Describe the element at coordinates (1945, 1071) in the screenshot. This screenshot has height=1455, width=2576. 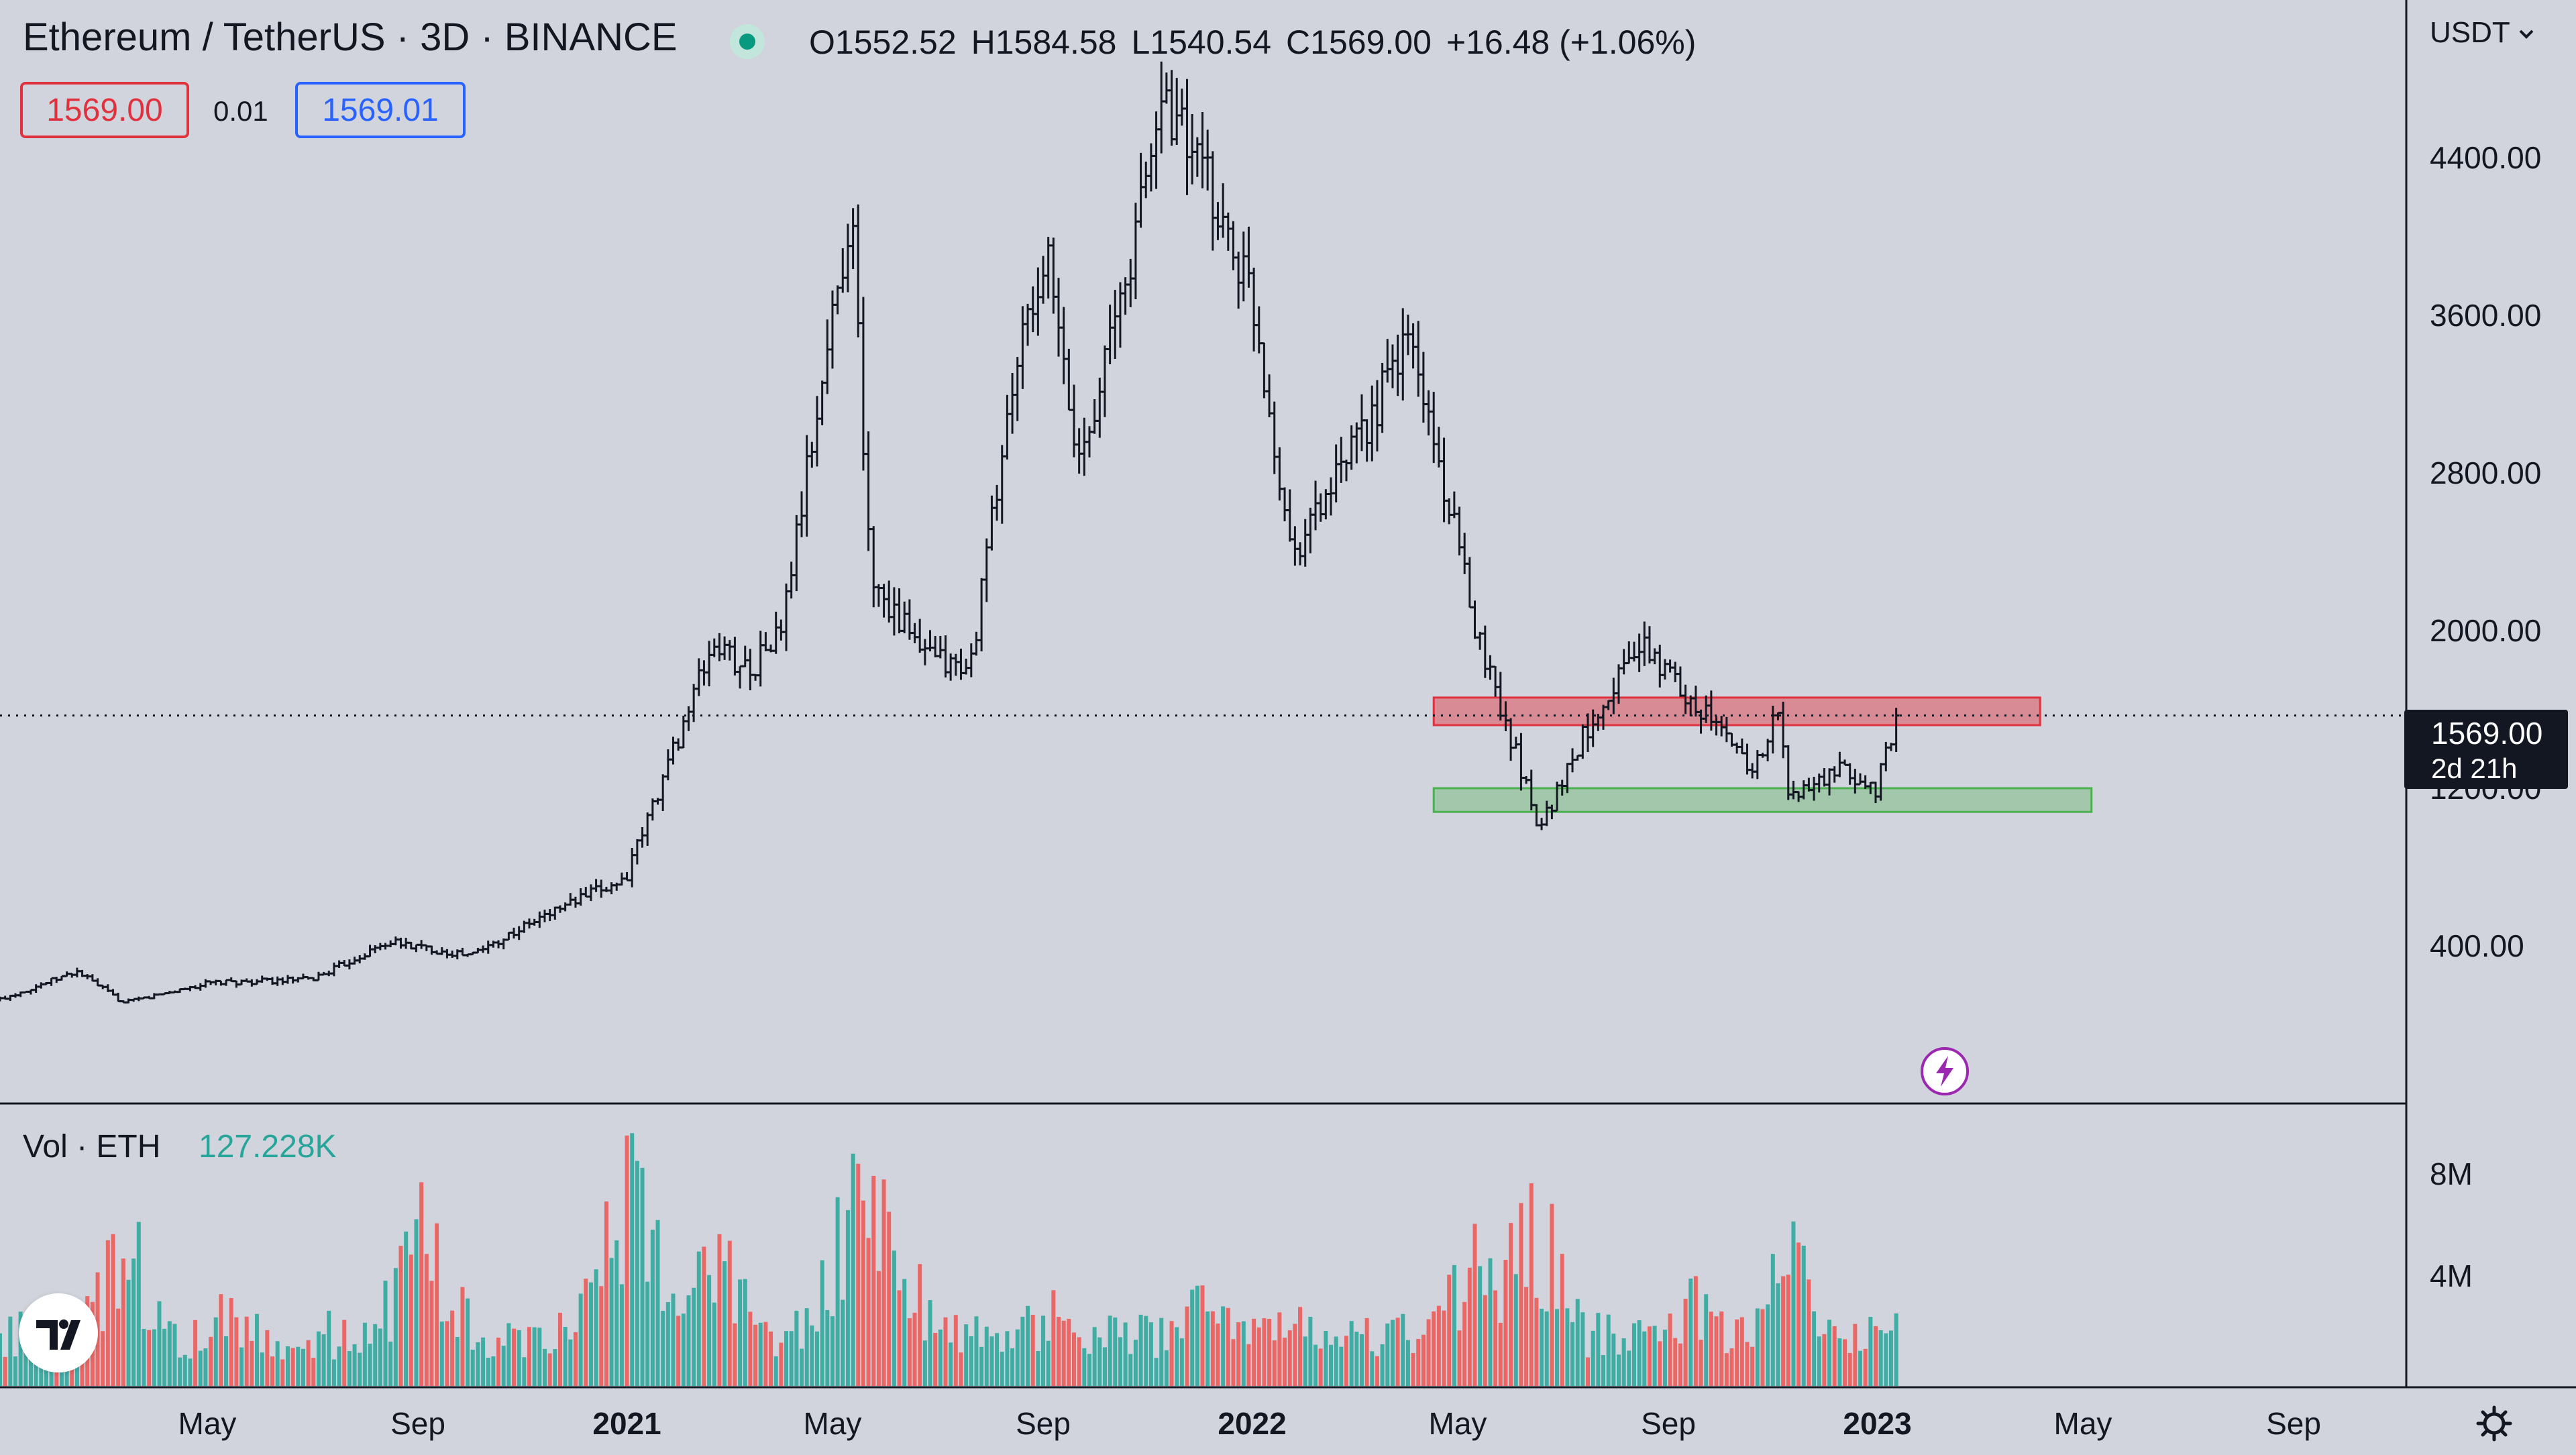
I see `lightning-alert-icon` at that location.